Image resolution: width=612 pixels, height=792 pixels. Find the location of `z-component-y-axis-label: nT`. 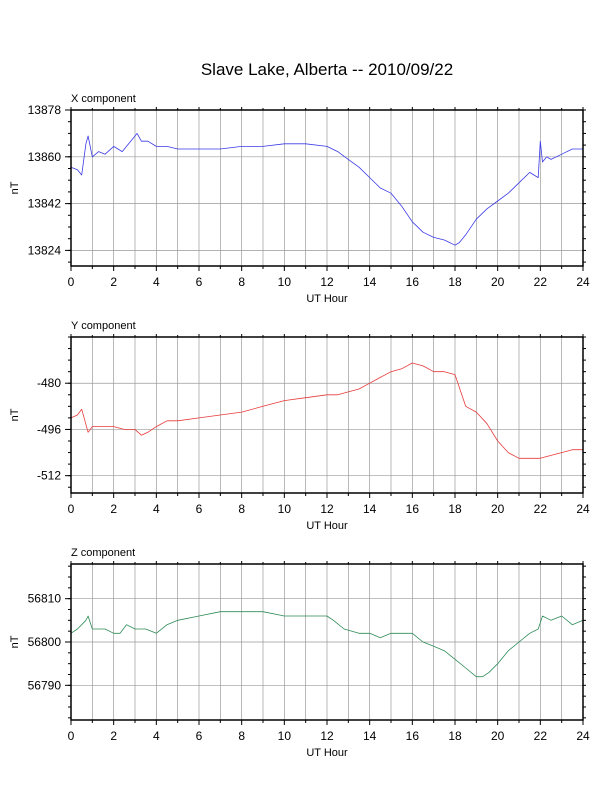

z-component-y-axis-label: nT is located at coordinates (15, 641).